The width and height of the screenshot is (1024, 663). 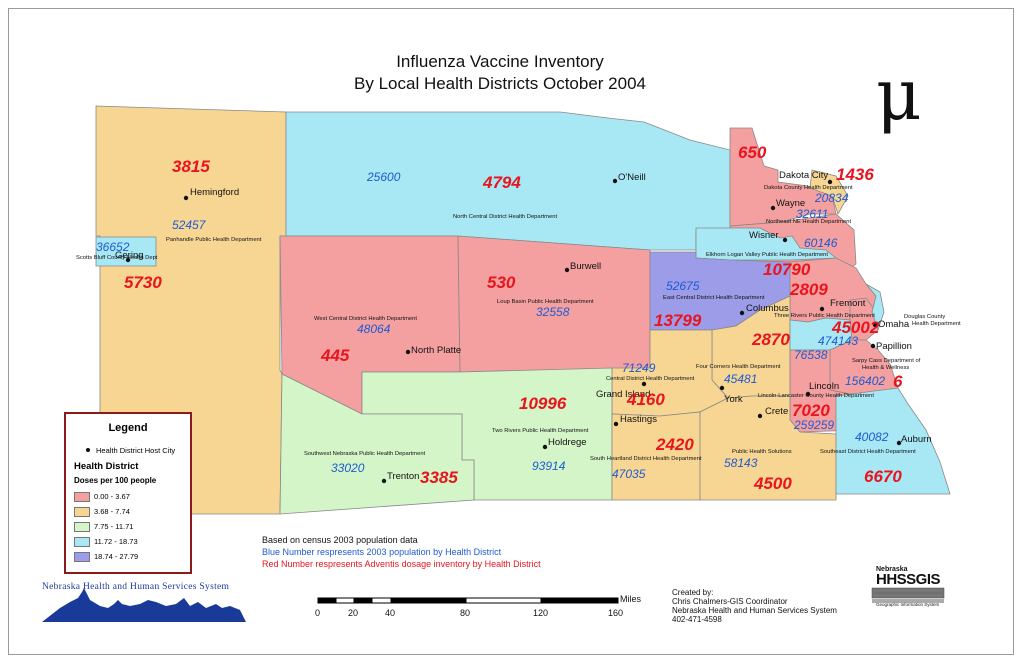 What do you see at coordinates (787, 269) in the screenshot?
I see `dose-value: 10790` at bounding box center [787, 269].